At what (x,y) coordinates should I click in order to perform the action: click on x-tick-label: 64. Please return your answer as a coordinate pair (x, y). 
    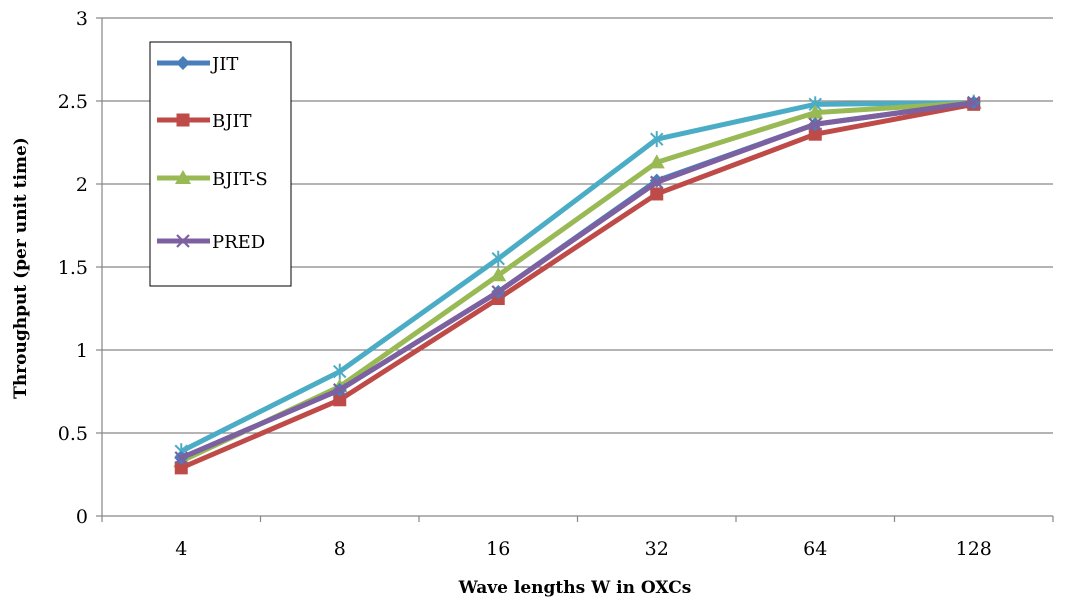
    Looking at the image, I should click on (815, 549).